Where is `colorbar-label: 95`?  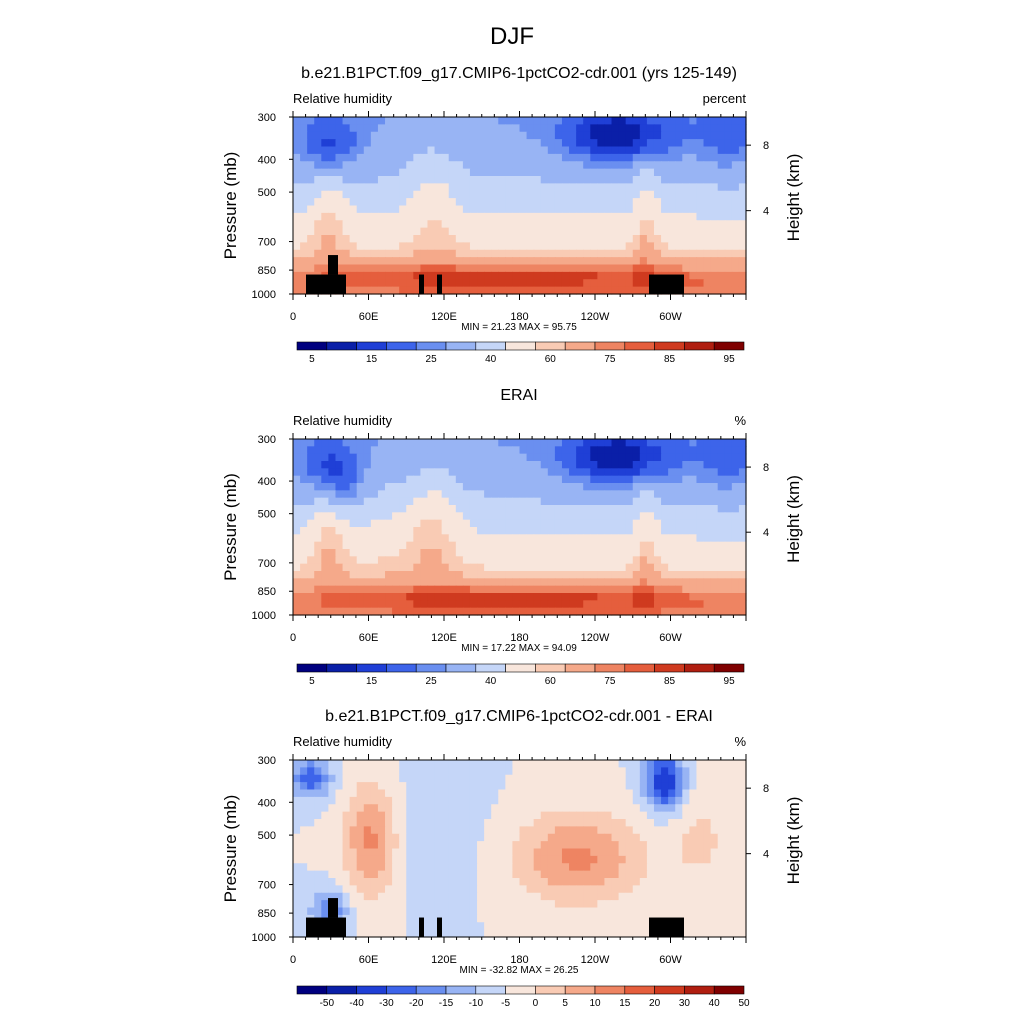
colorbar-label: 95 is located at coordinates (730, 359).